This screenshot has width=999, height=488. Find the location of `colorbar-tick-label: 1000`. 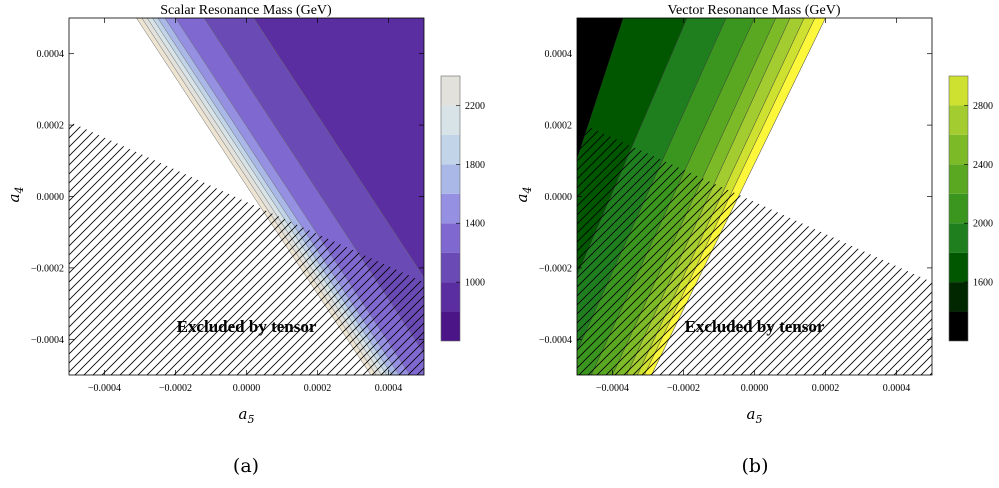

colorbar-tick-label: 1000 is located at coordinates (475, 283).